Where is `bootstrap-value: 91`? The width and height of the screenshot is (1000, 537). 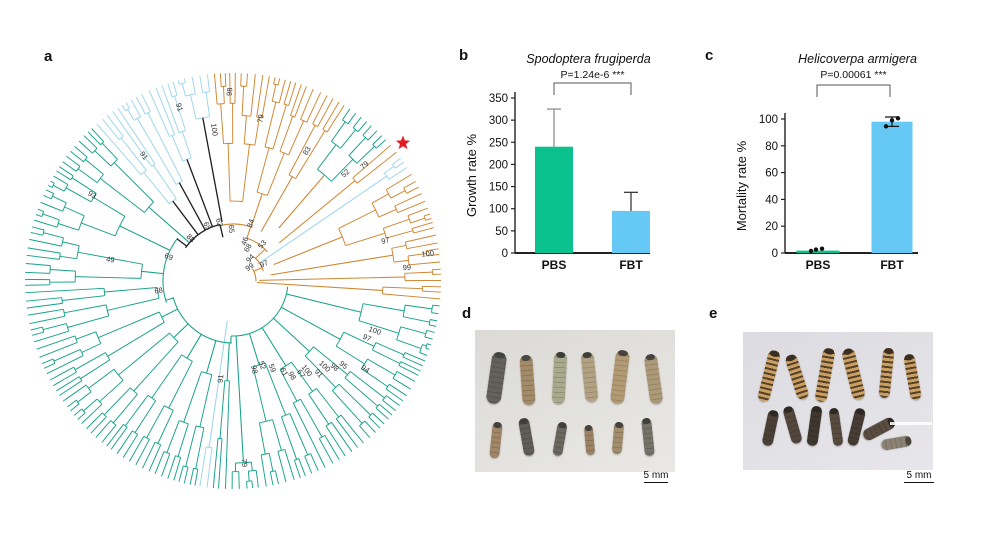 bootstrap-value: 91 is located at coordinates (179, 107).